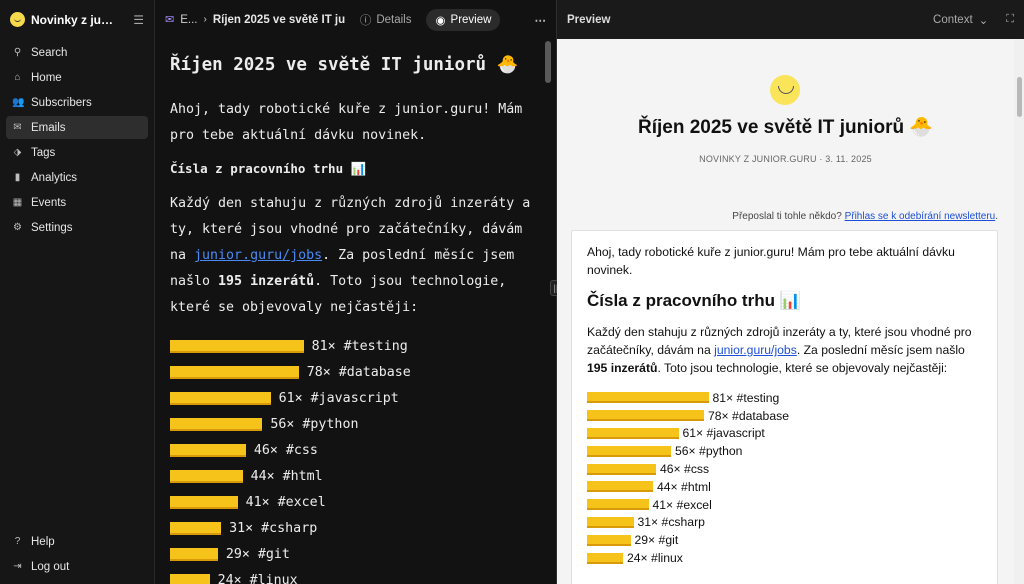 The image size is (1024, 584). What do you see at coordinates (682, 504) in the screenshot?
I see `preview-tech-label: 41× #excel` at bounding box center [682, 504].